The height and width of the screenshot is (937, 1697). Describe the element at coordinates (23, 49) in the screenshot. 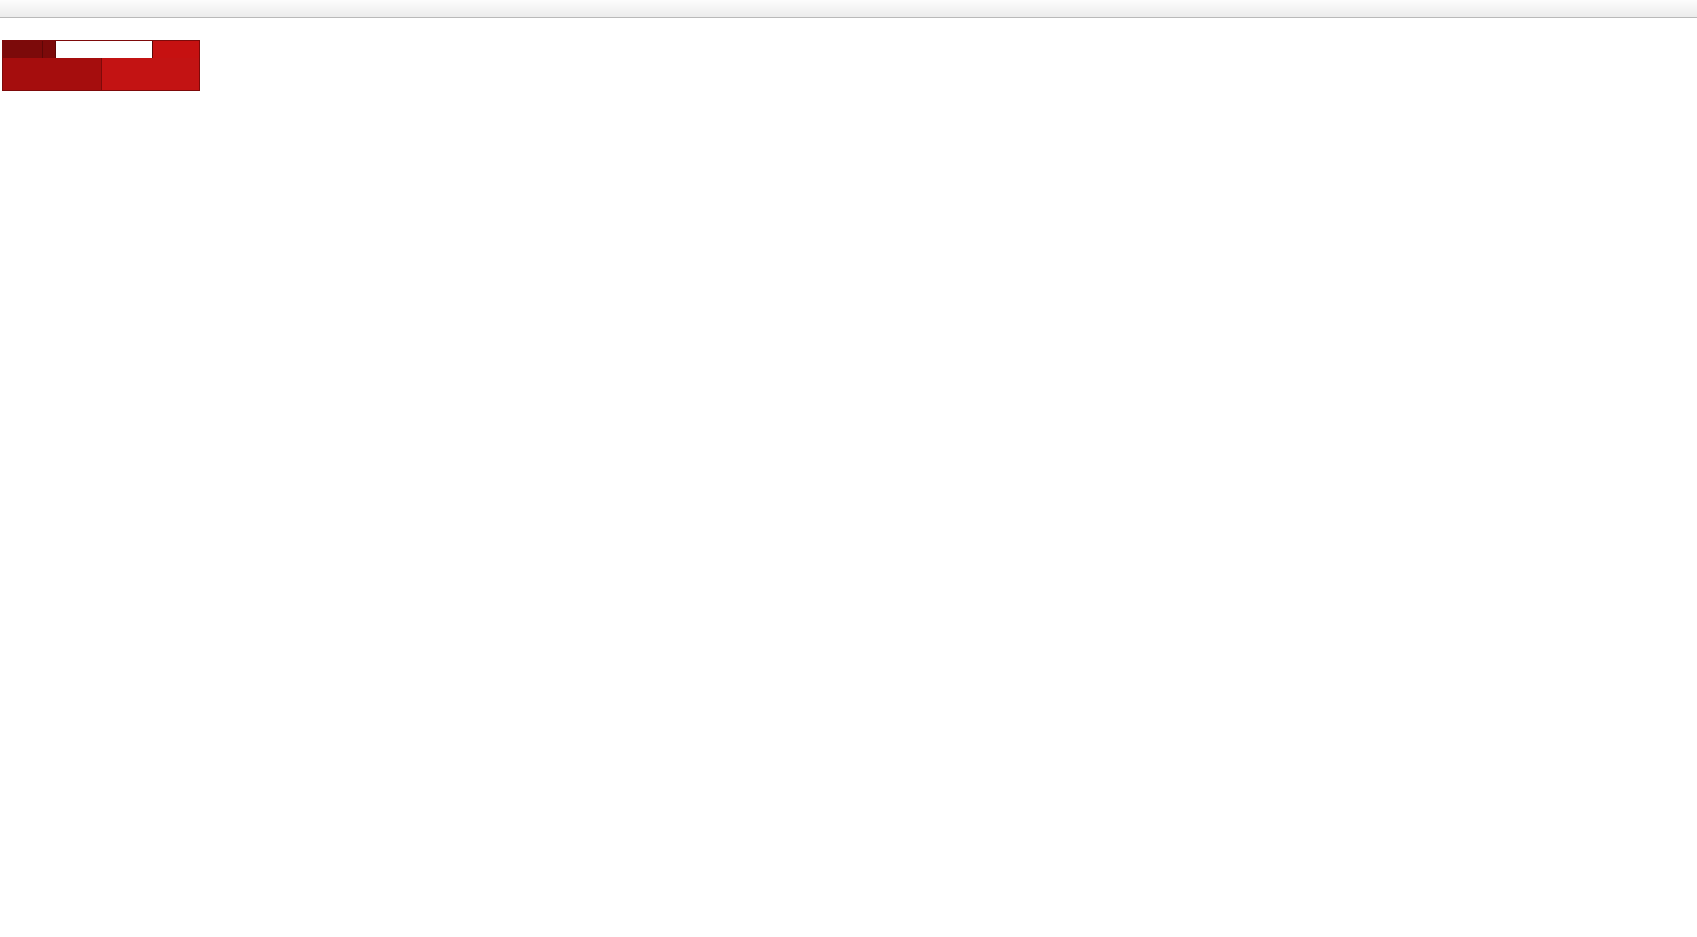

I see `sell-button` at that location.